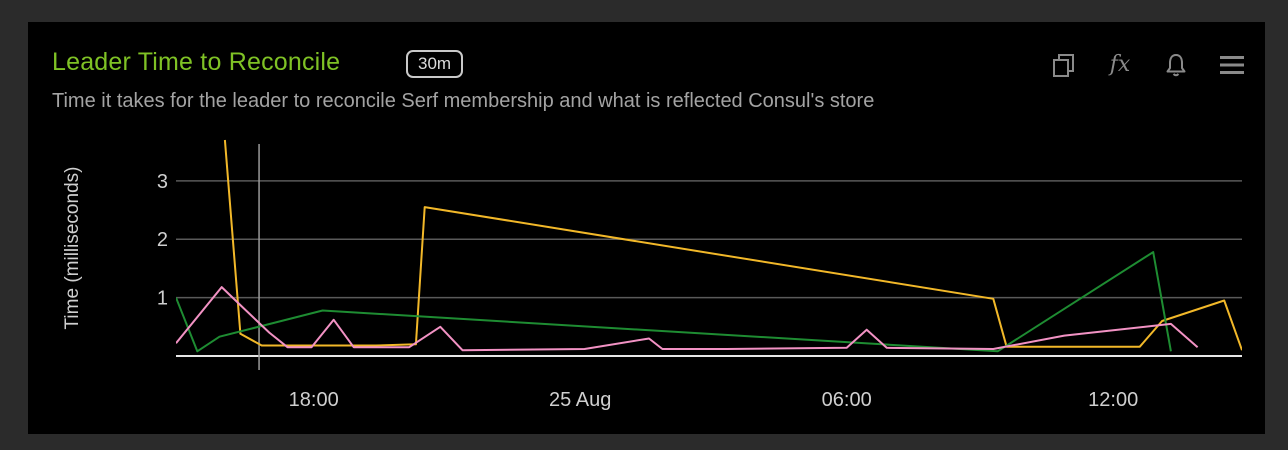  What do you see at coordinates (1064, 65) in the screenshot?
I see `copy-icon` at bounding box center [1064, 65].